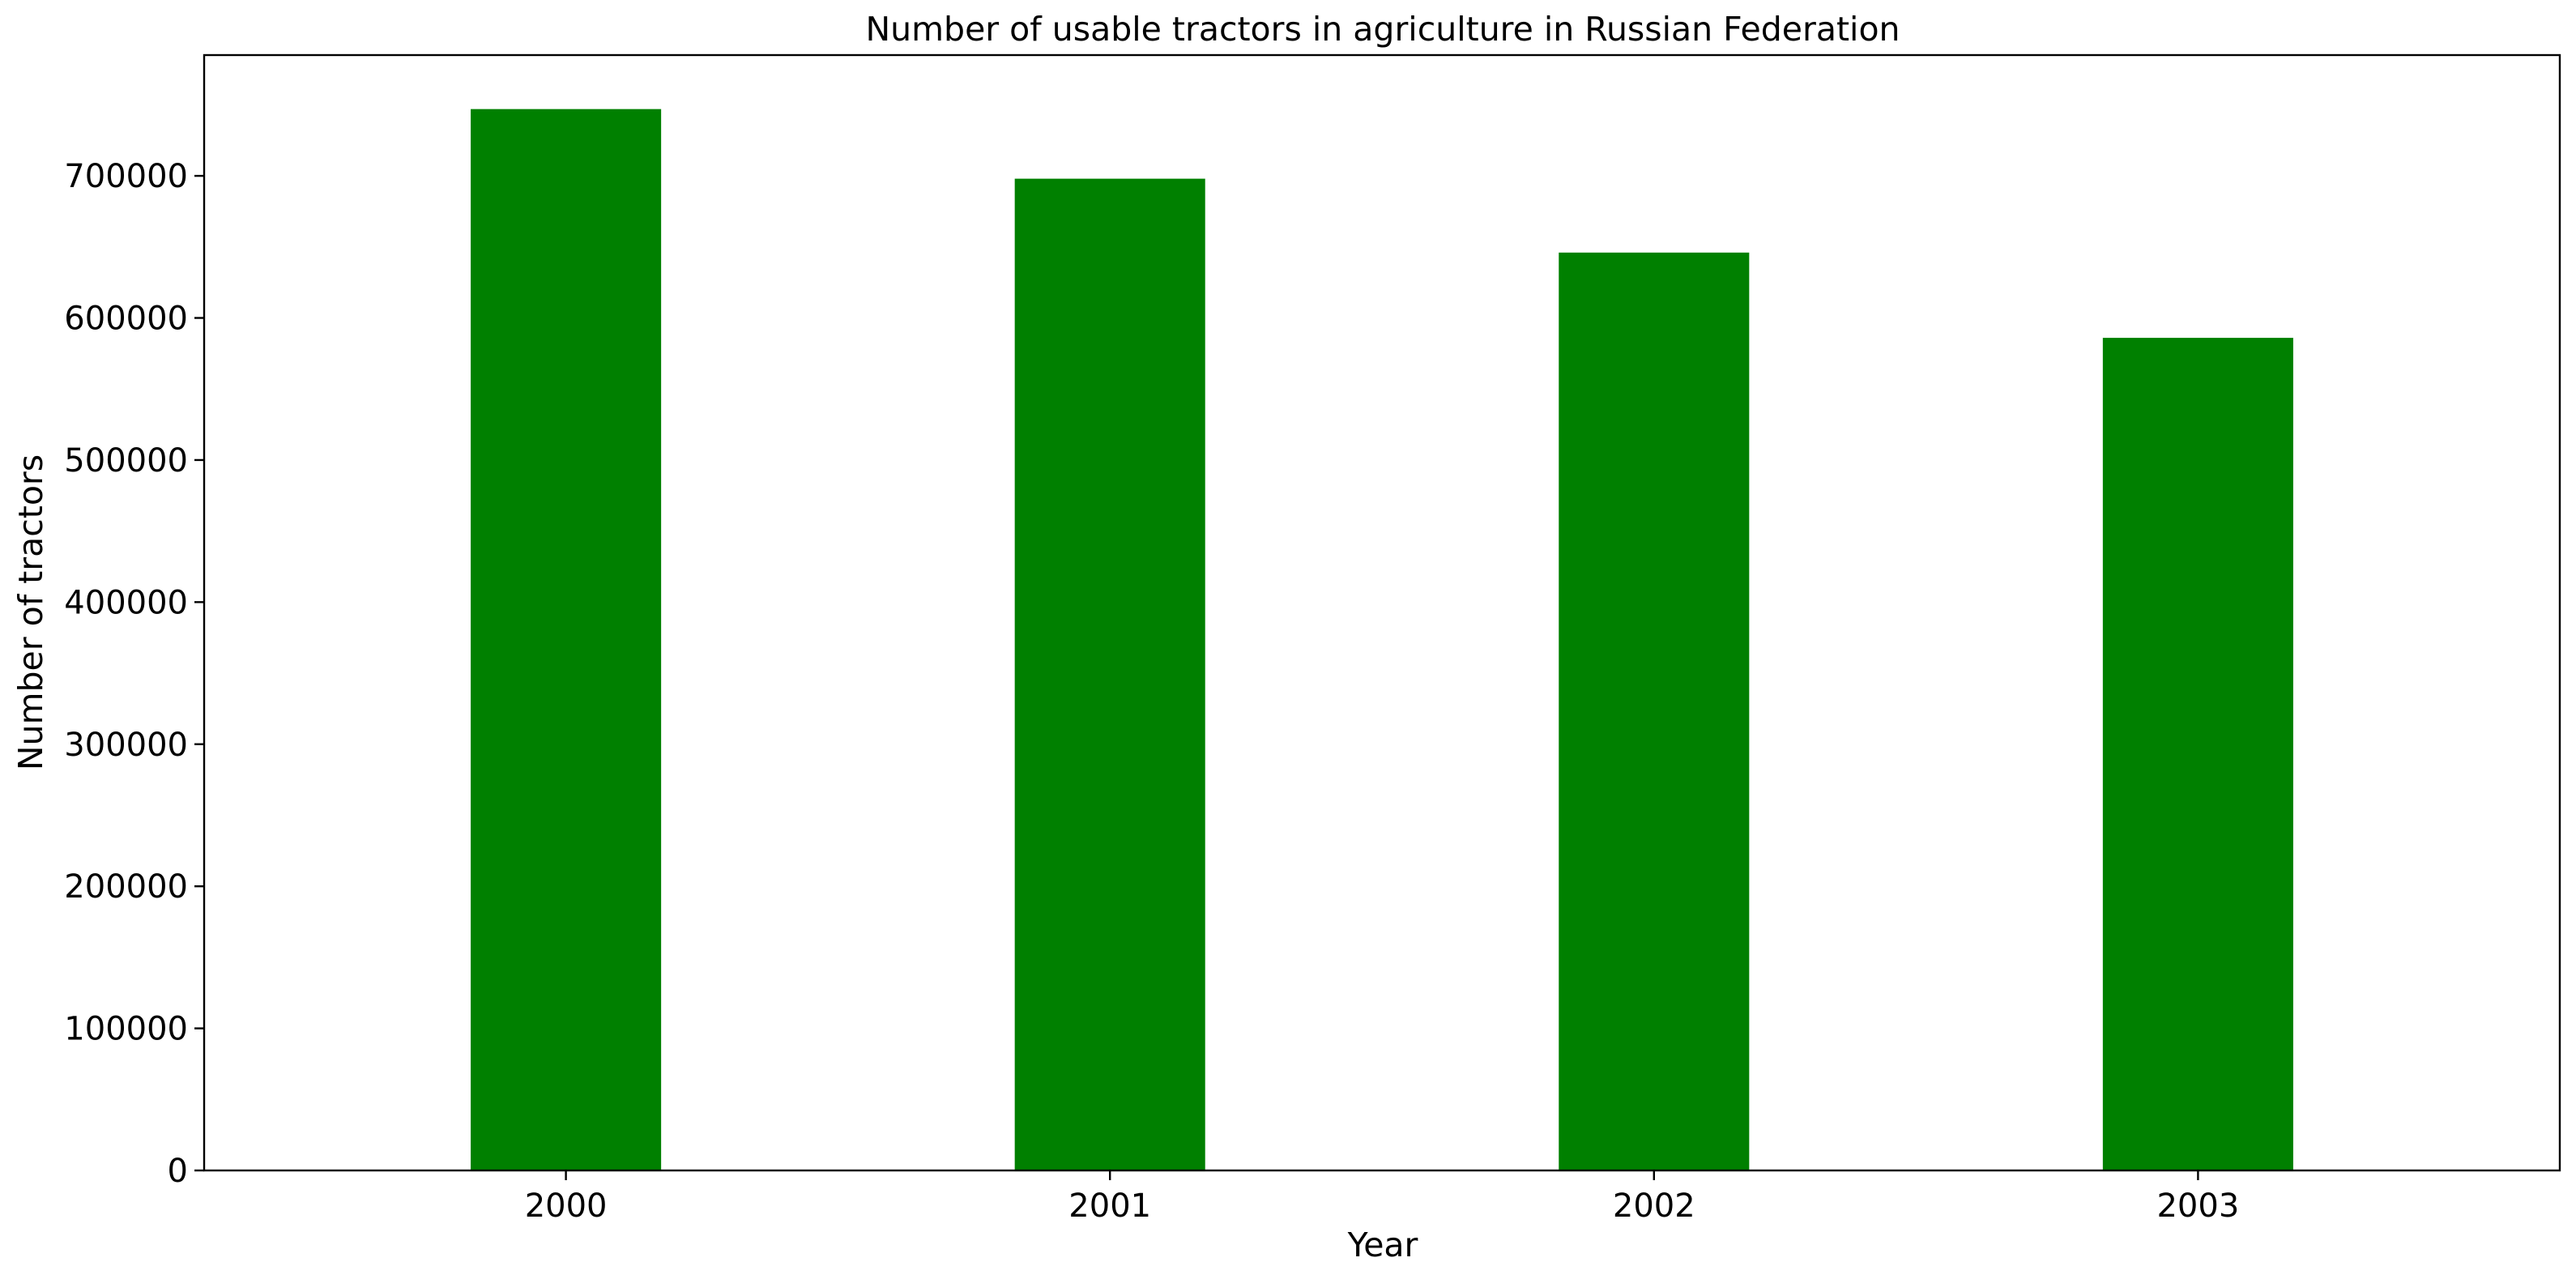  I want to click on y-tick-label: 500000, so click(126, 461).